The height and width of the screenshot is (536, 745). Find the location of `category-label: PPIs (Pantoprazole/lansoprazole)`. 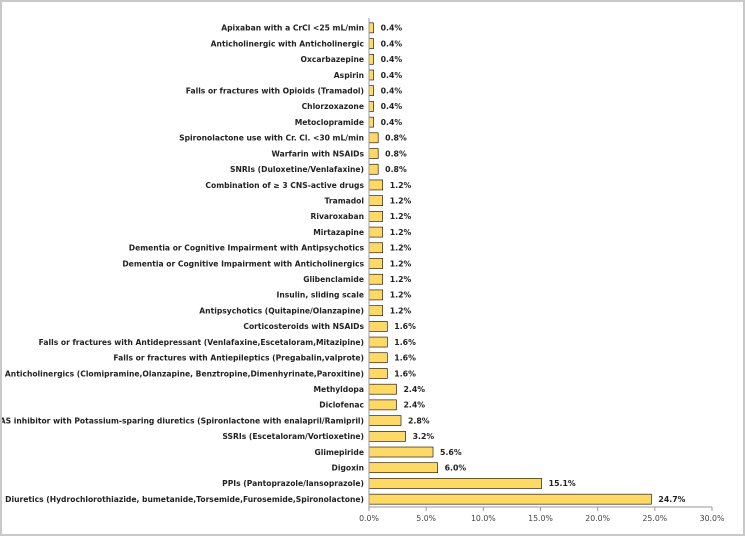

category-label: PPIs (Pantoprazole/lansoprazole) is located at coordinates (293, 483).